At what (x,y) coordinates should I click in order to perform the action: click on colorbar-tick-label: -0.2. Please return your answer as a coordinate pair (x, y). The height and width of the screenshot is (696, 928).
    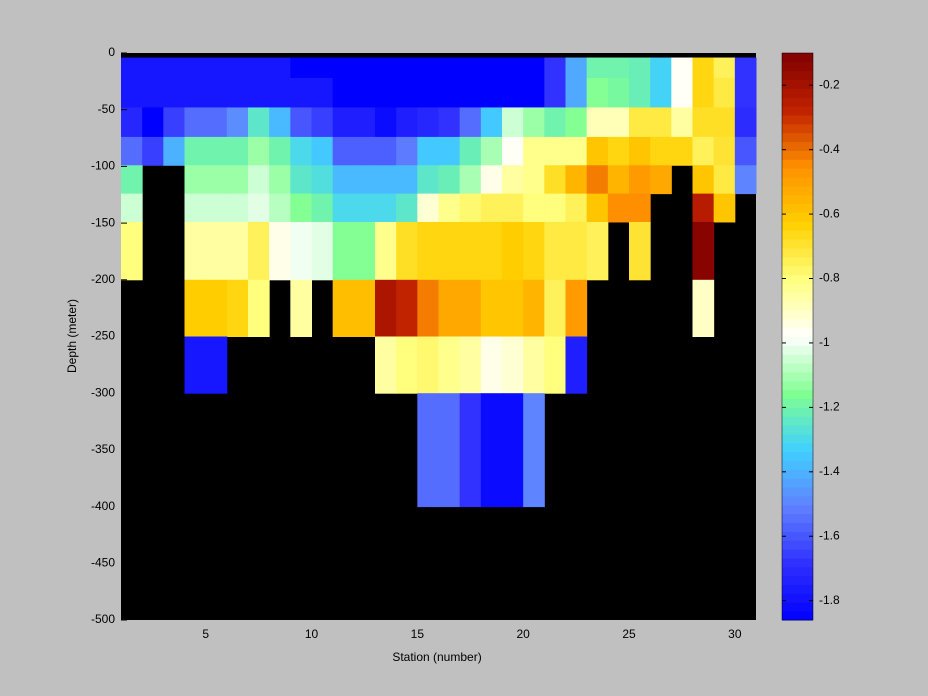
    Looking at the image, I should click on (829, 84).